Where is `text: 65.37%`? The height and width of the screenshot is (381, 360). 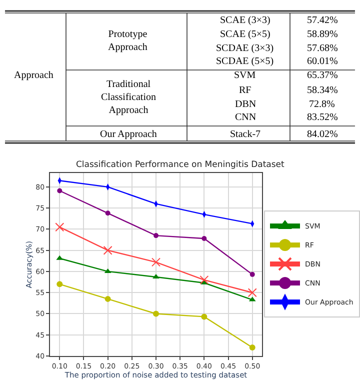 text: 65.37% is located at coordinates (322, 75).